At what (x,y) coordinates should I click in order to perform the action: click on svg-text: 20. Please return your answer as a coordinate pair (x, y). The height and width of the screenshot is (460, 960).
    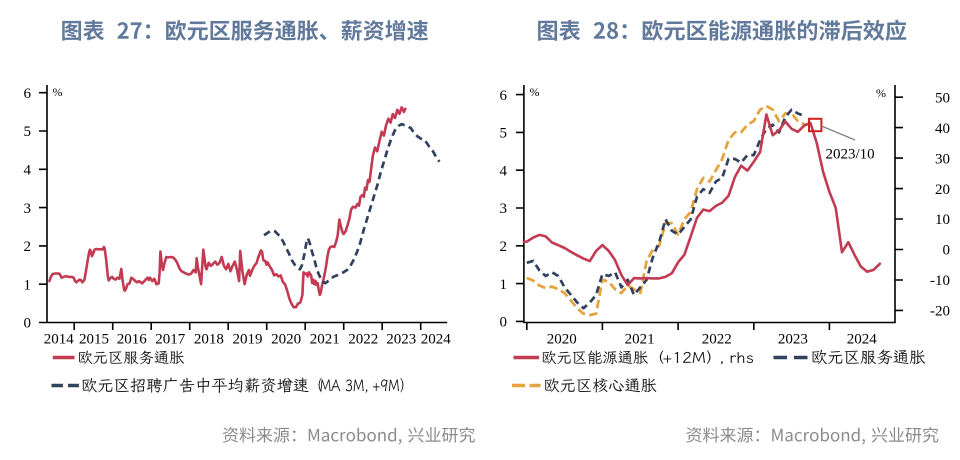
    Looking at the image, I should click on (942, 190).